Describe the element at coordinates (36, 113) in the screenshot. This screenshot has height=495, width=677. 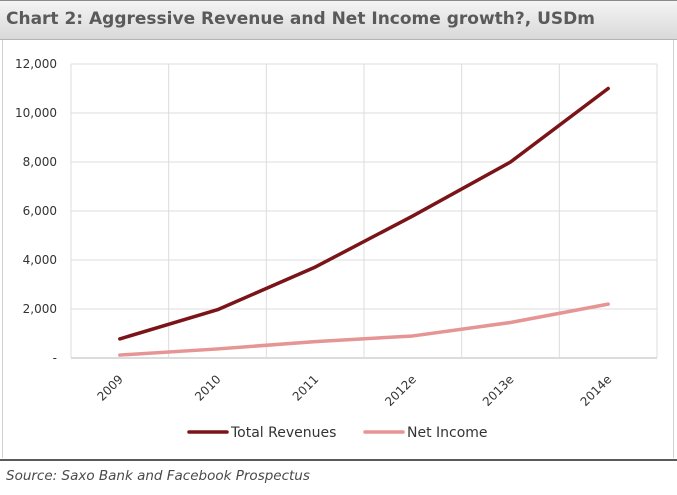
I see `y-tick-label: 10,000` at that location.